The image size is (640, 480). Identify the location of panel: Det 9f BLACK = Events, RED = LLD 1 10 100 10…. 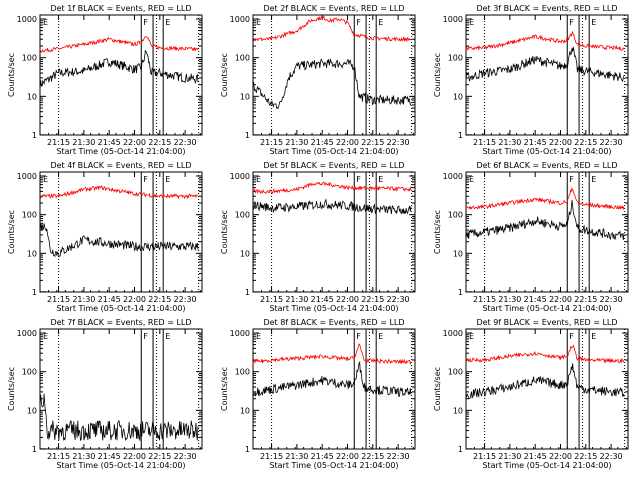
(531, 394).